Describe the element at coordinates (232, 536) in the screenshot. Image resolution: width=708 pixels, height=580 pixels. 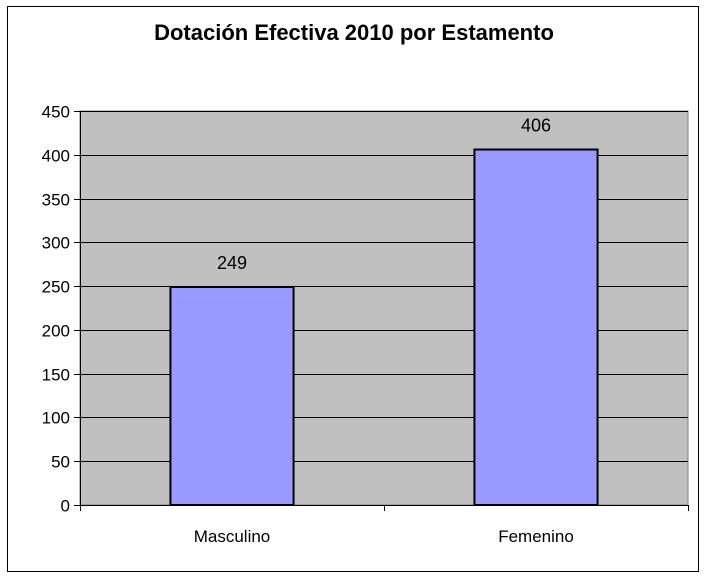
I see `x-tick-label-masculino: Masculino` at that location.